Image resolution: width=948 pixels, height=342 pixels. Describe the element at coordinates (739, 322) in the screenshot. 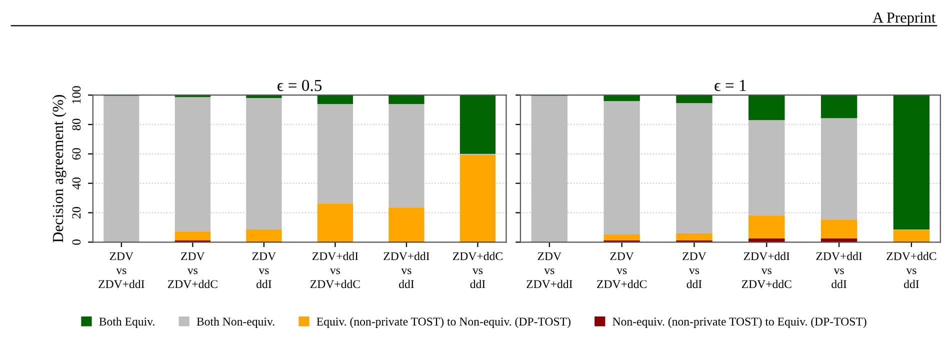

I see `legend-label: Non-equiv. (non-private TOST) to Equiv. (DP-TOST)` at that location.